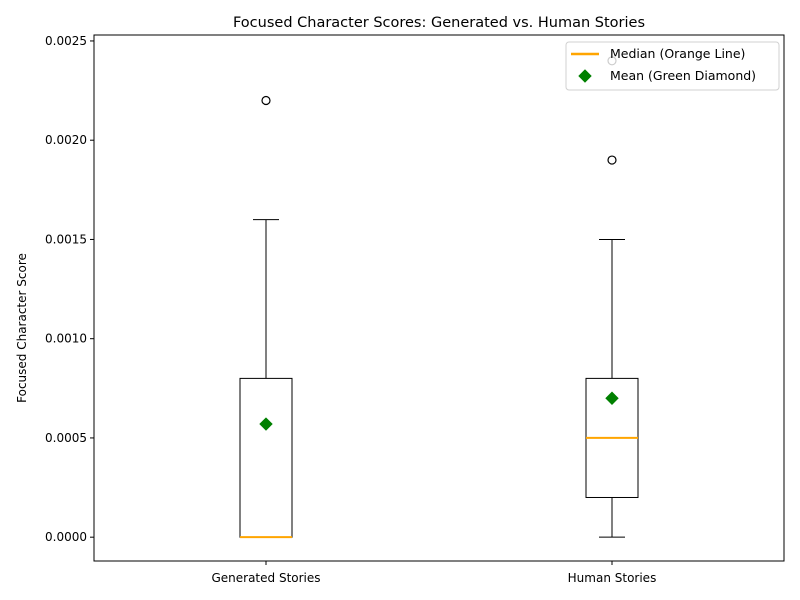  I want to click on y-tick-label: 0.0025, so click(66, 41).